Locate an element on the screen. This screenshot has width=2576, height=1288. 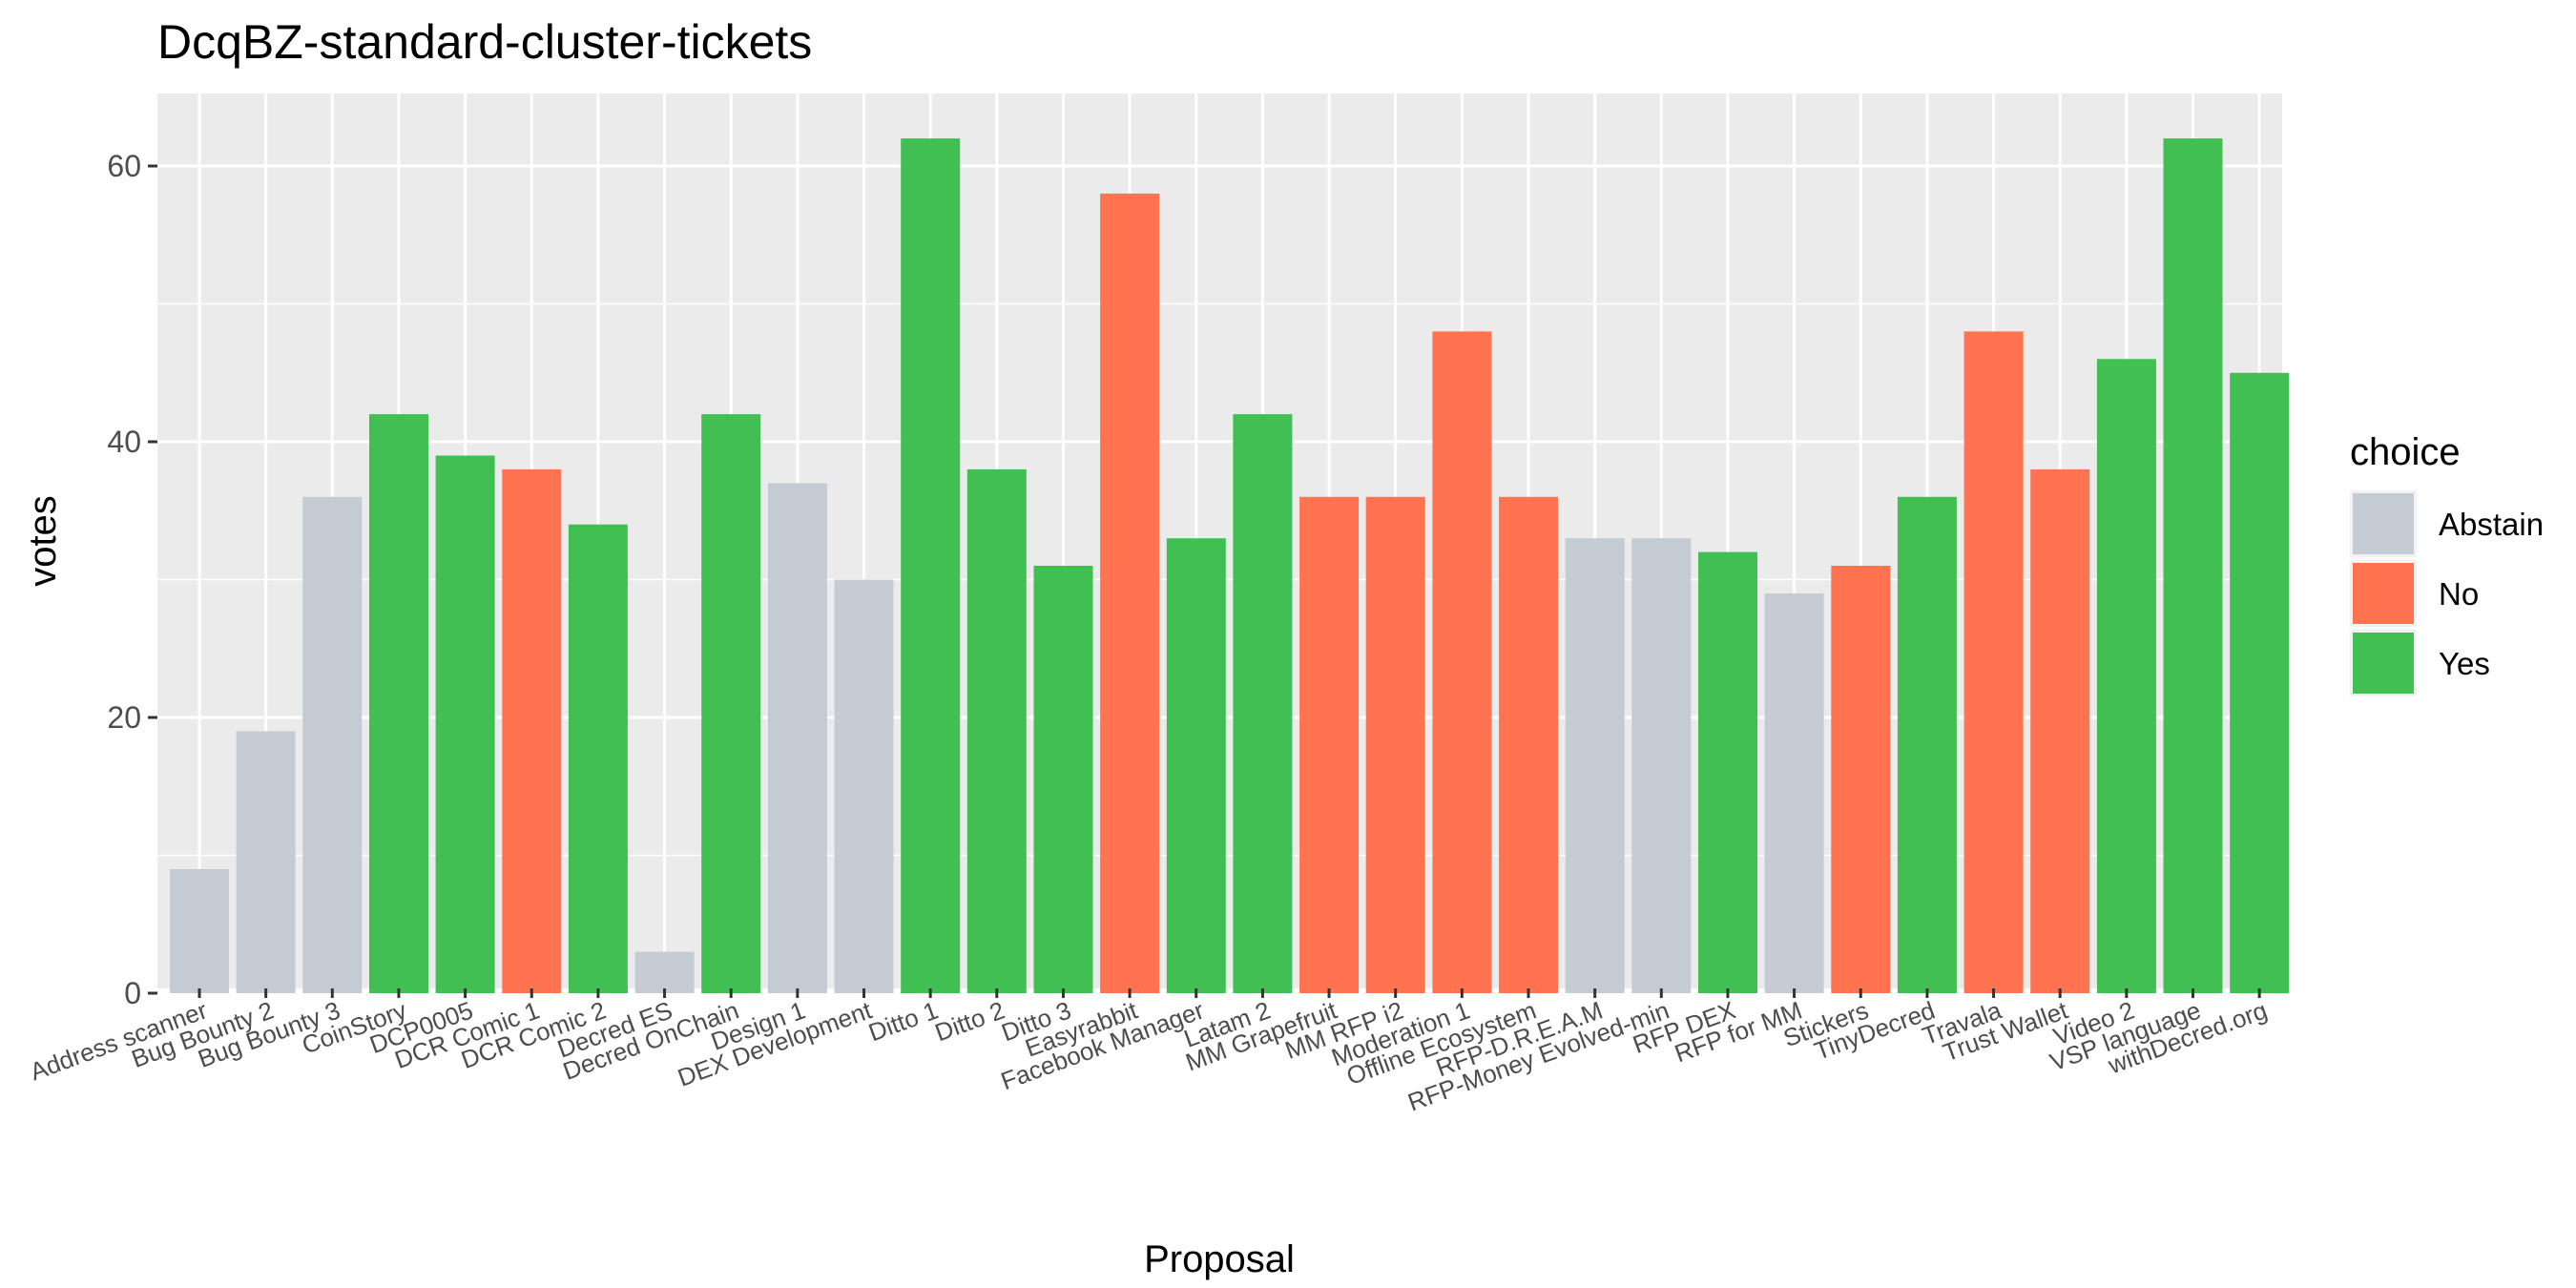
x-tick-label: Ditto 1 is located at coordinates (903, 1021).